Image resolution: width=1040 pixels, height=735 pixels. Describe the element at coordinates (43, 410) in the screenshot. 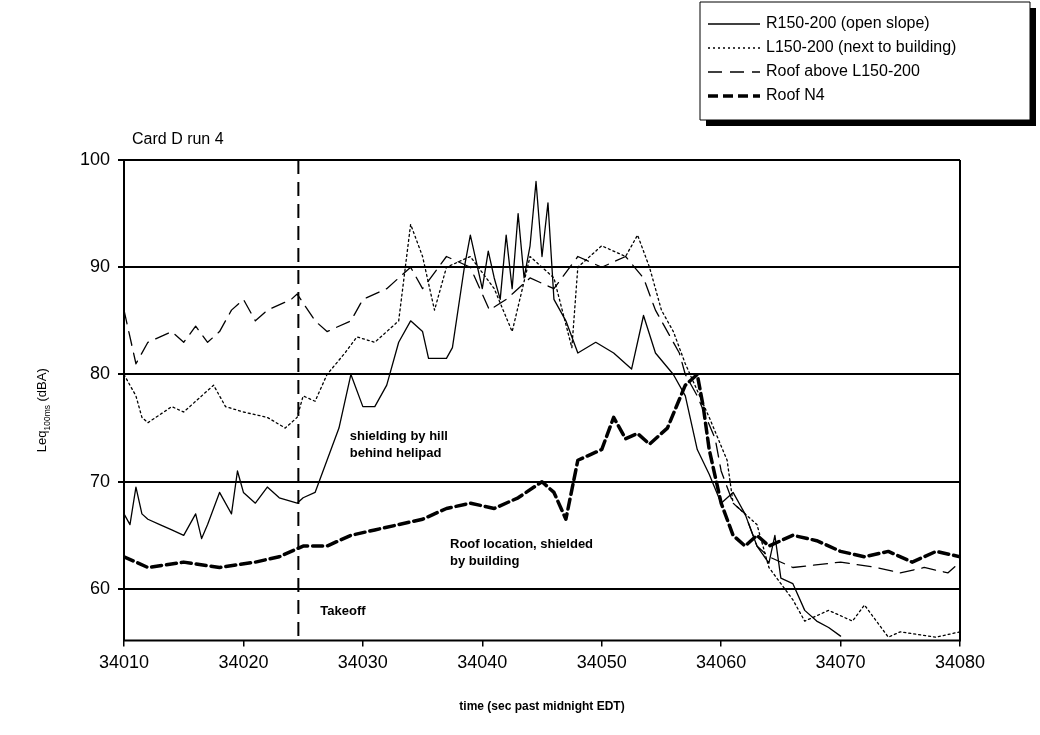

I see `y-axis-title: Leq100ms (dBA)` at that location.